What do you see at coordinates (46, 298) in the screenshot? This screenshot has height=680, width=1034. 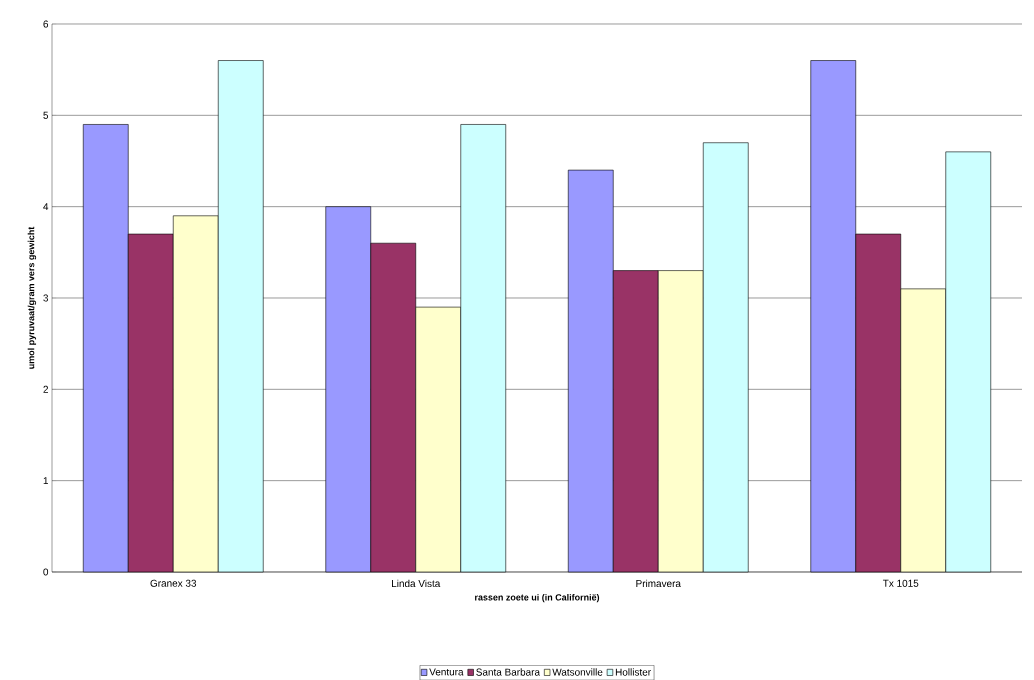 I see `y-tick-label: 3` at bounding box center [46, 298].